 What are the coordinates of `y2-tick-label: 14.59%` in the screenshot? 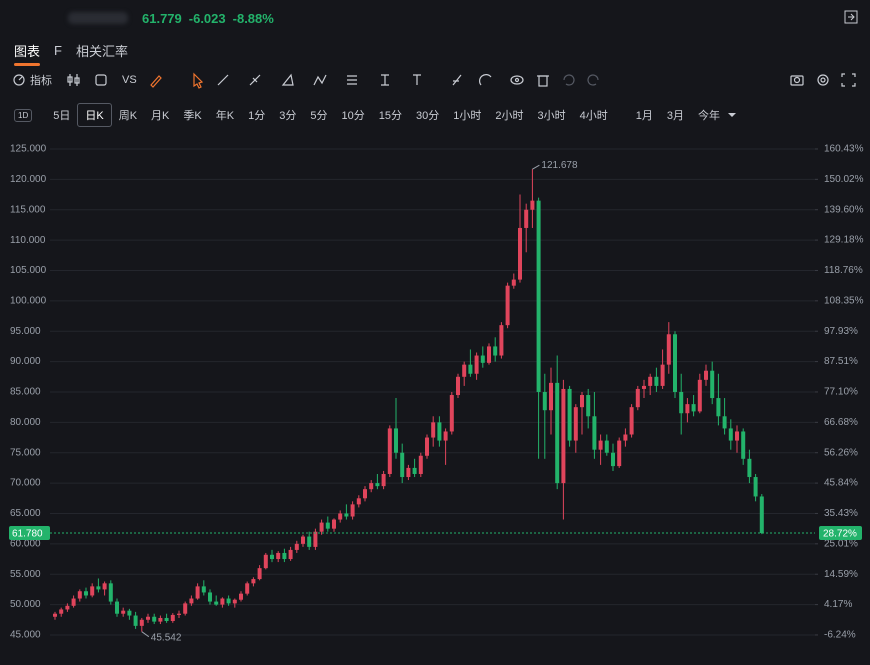 It's located at (841, 574).